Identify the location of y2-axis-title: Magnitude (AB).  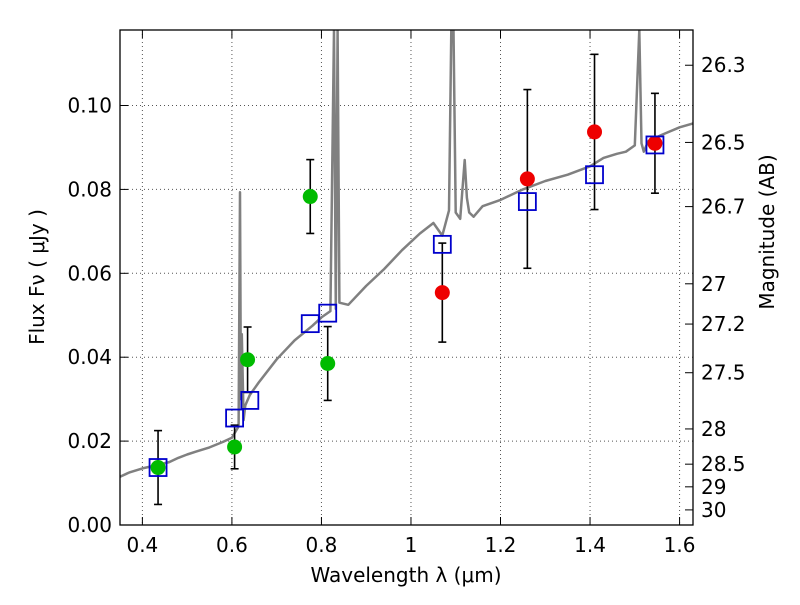
(767, 231).